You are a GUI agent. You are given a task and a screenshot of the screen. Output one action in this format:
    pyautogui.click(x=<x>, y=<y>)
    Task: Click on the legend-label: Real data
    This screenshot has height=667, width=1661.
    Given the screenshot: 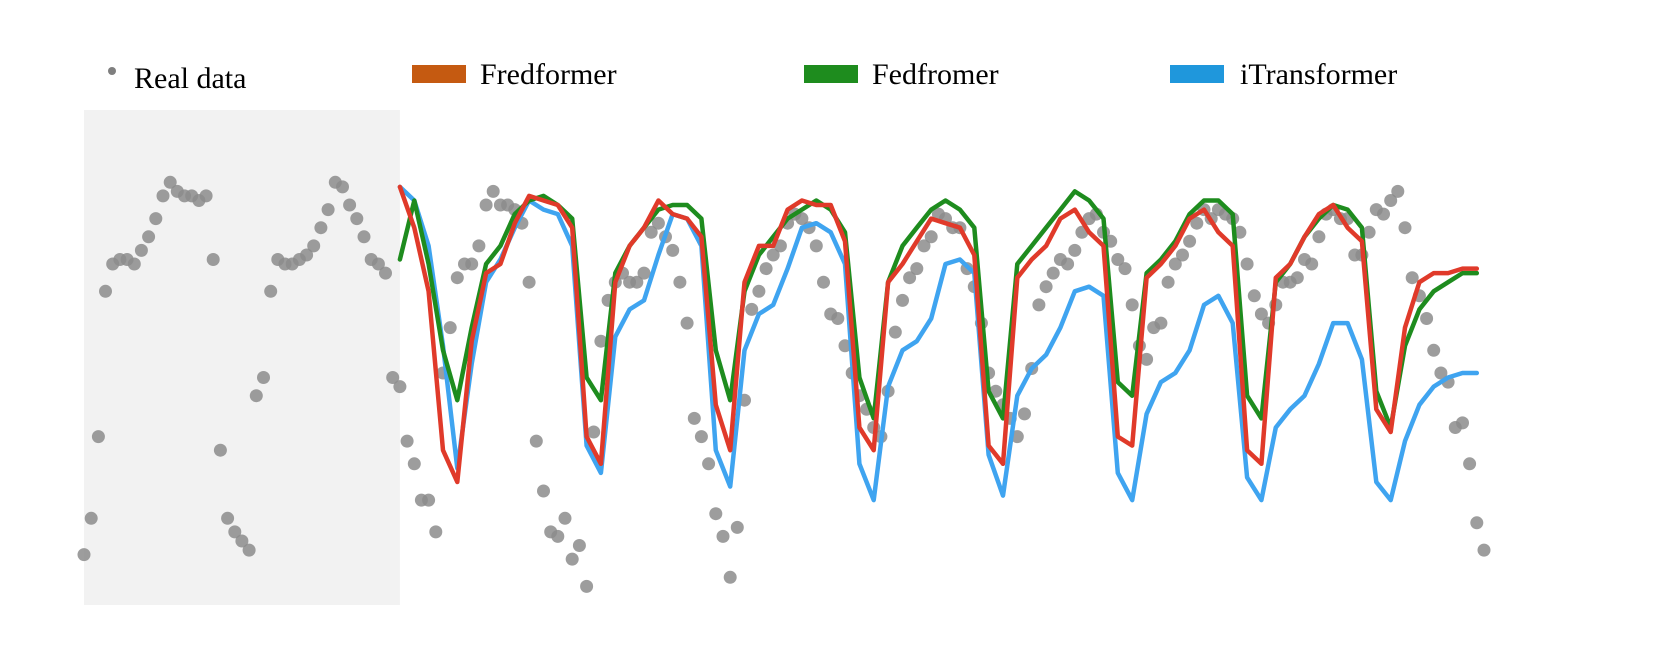 What is the action you would take?
    pyautogui.click(x=190, y=78)
    